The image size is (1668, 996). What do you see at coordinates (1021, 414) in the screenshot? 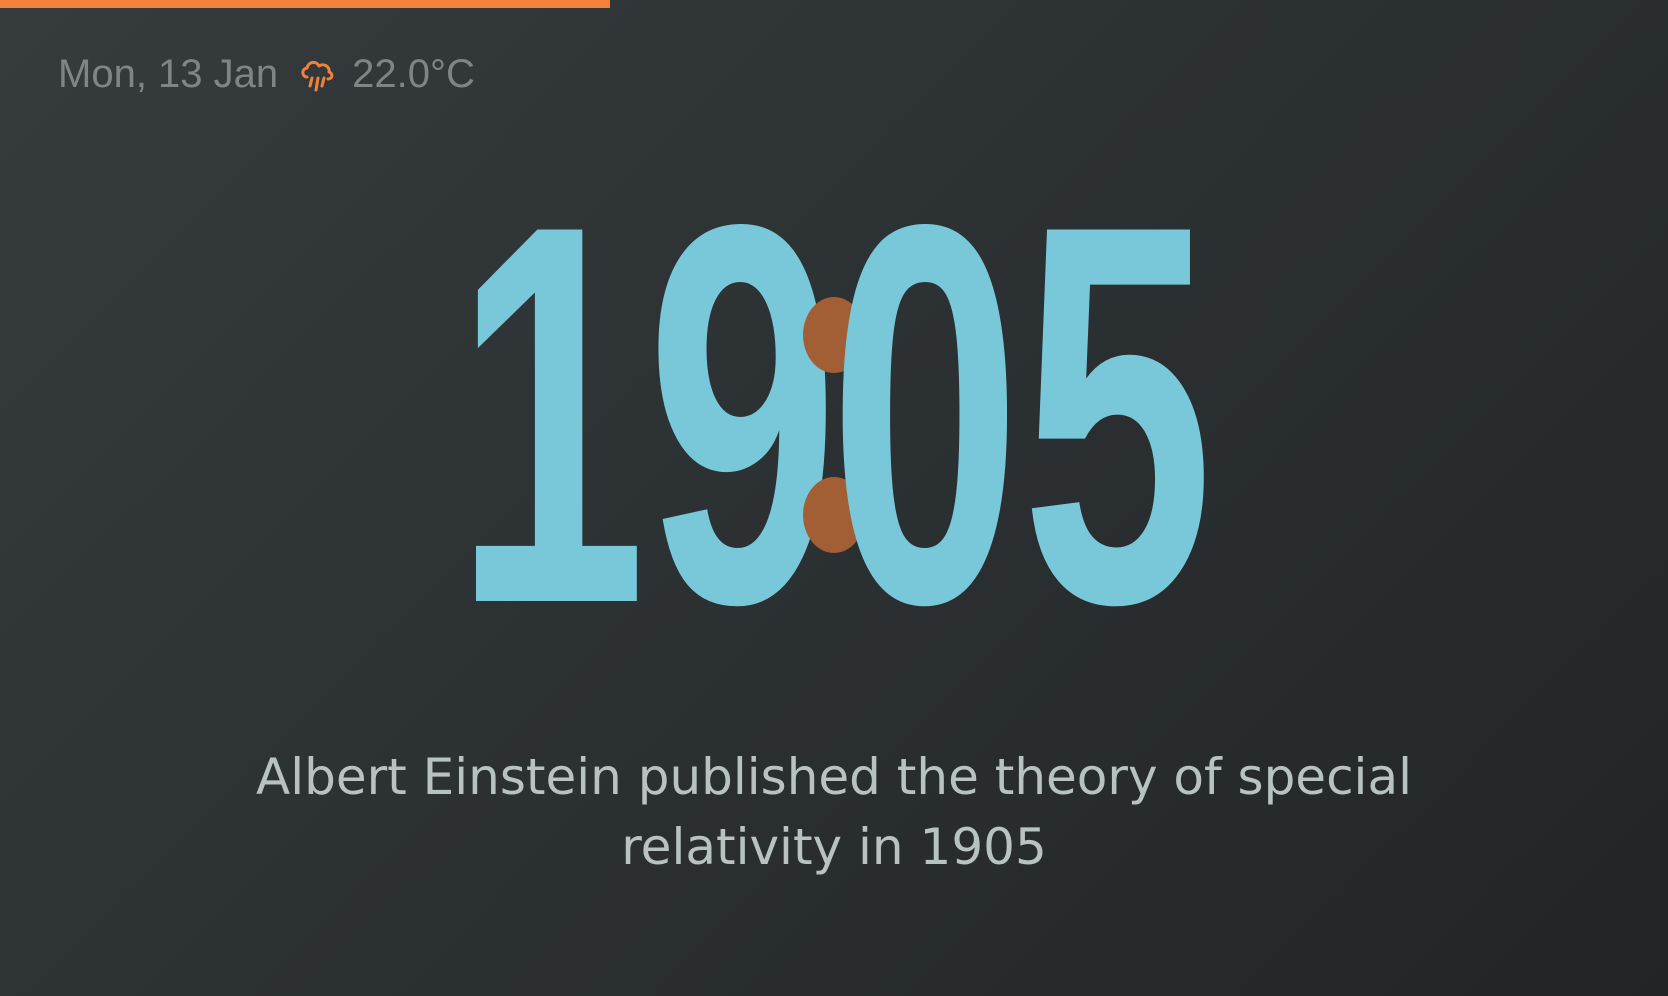
I see `clock-minutes: 05` at bounding box center [1021, 414].